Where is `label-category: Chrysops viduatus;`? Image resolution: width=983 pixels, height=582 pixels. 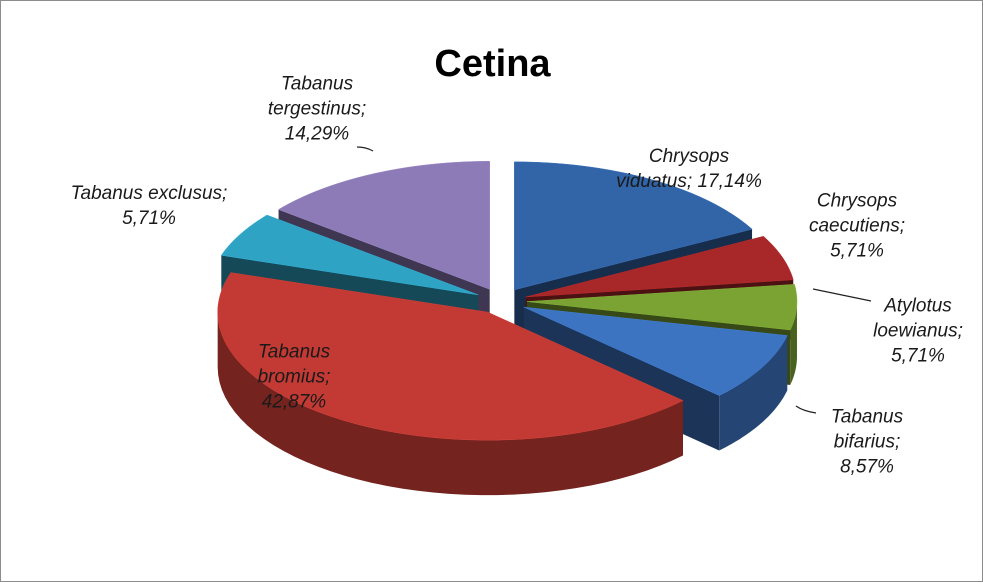 label-category: Chrysops viduatus; is located at coordinates (673, 169).